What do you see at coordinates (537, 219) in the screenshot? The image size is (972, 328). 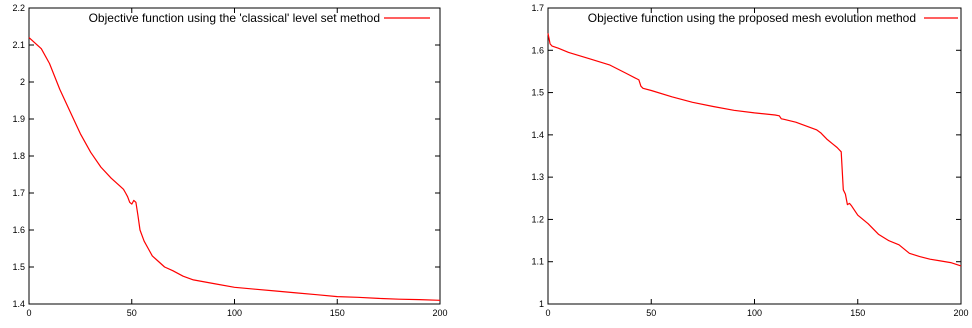 I see `y-tick-label: 1.2` at bounding box center [537, 219].